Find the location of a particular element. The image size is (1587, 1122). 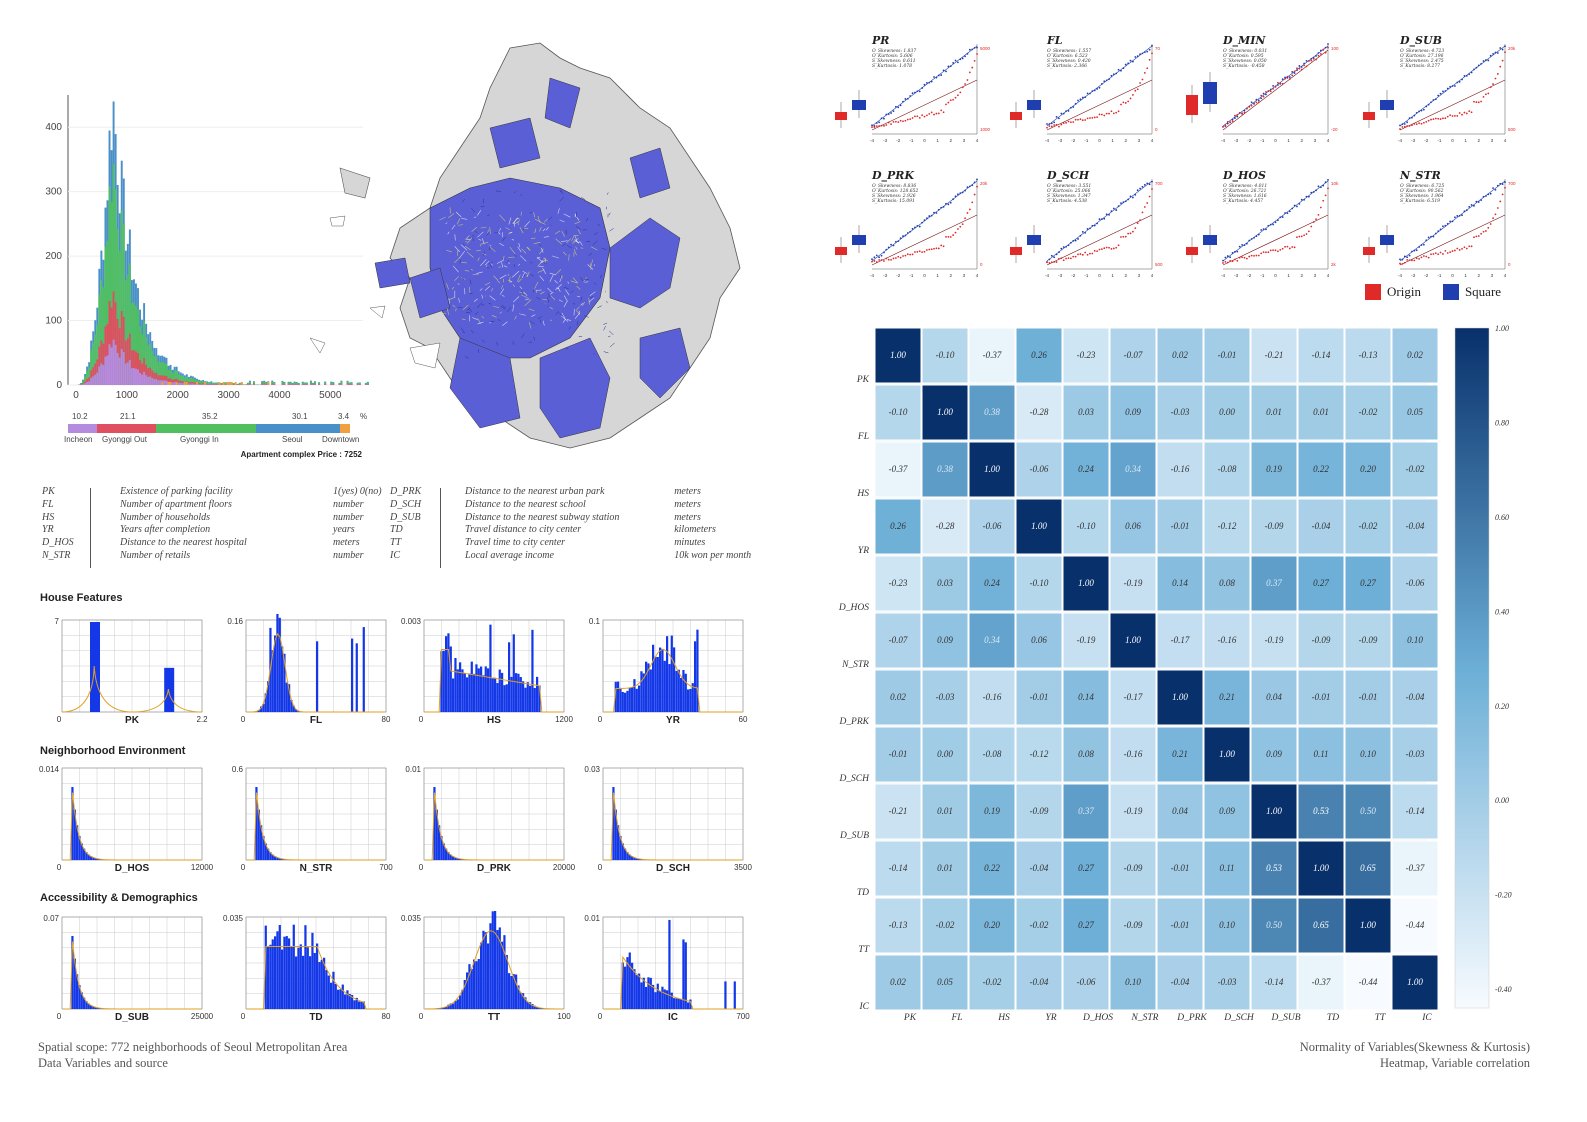

qq-stat: S_Kurtosis: 2.366 is located at coordinates (1067, 66).